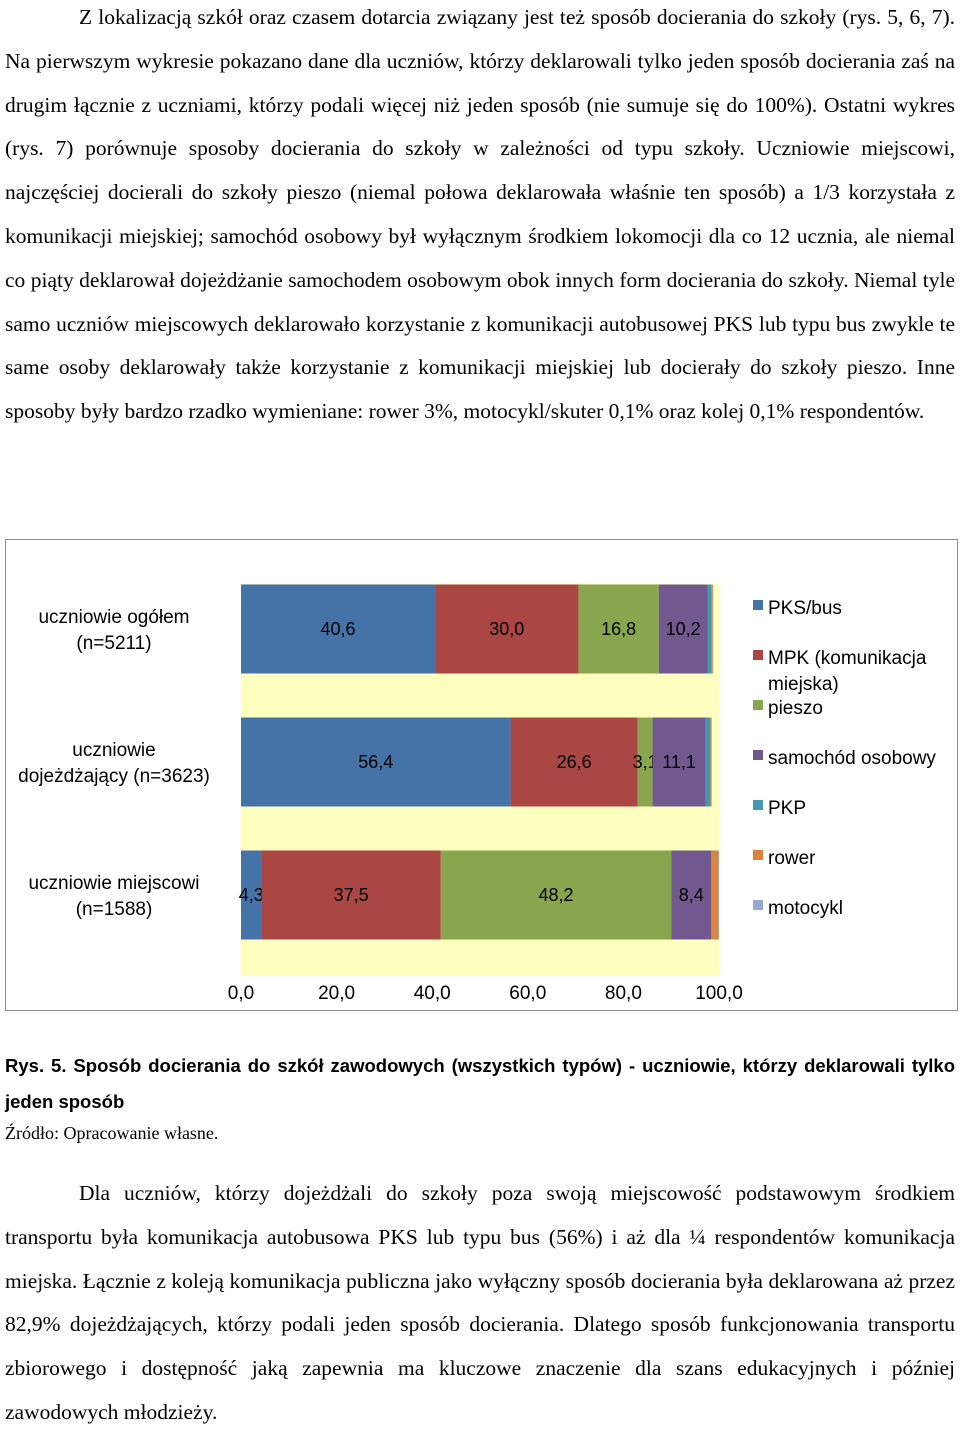  What do you see at coordinates (111, 1133) in the screenshot?
I see `figure-source: Źródło: Opracowanie własne.` at bounding box center [111, 1133].